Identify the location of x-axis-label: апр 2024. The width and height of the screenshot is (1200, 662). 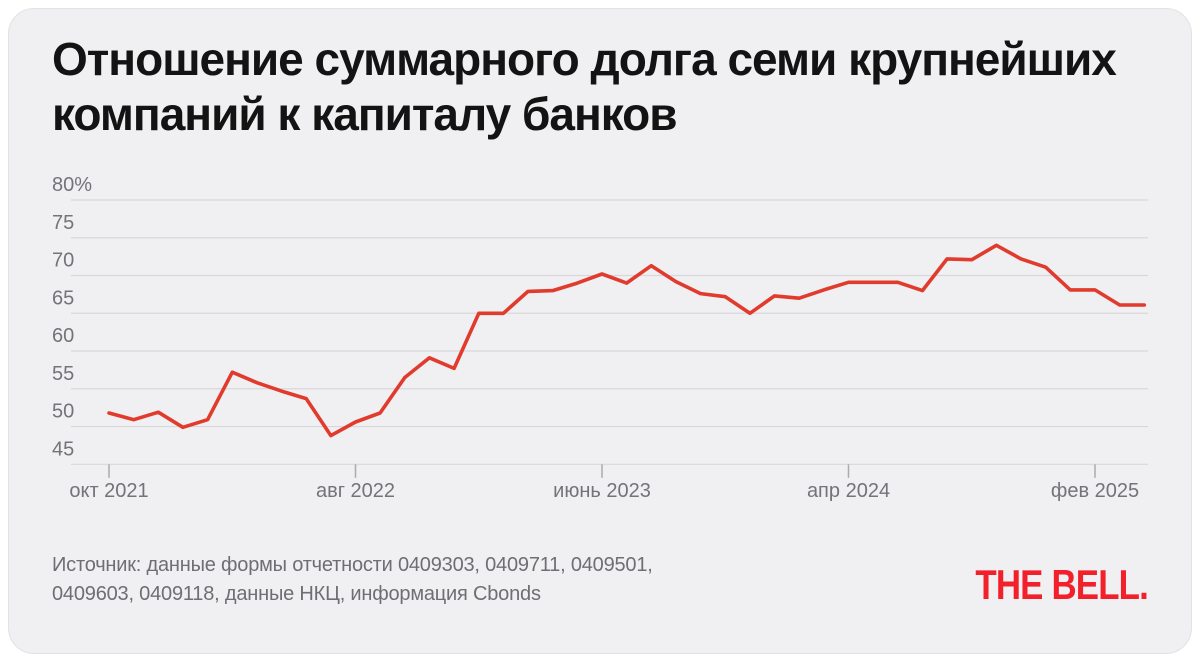
(848, 491).